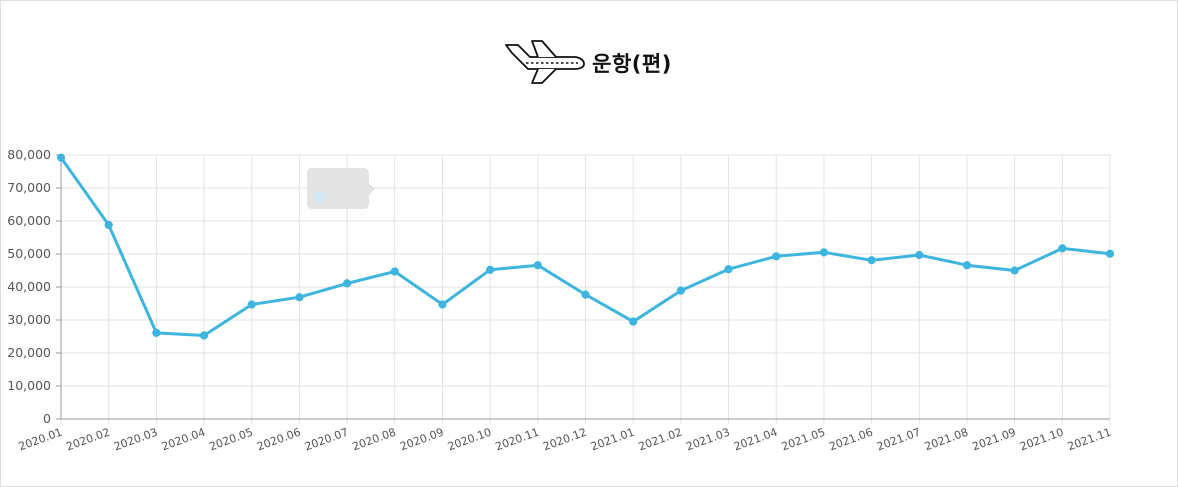 The height and width of the screenshot is (487, 1178). I want to click on y-tick-label: 60,000, so click(29, 220).